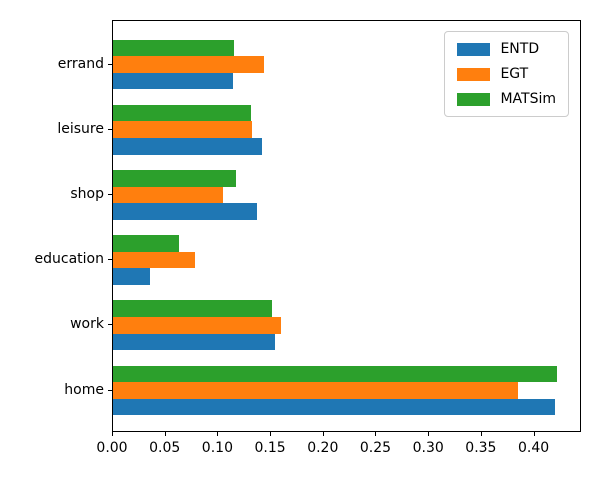 The height and width of the screenshot is (480, 600). What do you see at coordinates (194, 342) in the screenshot?
I see `bar-entd-work` at bounding box center [194, 342].